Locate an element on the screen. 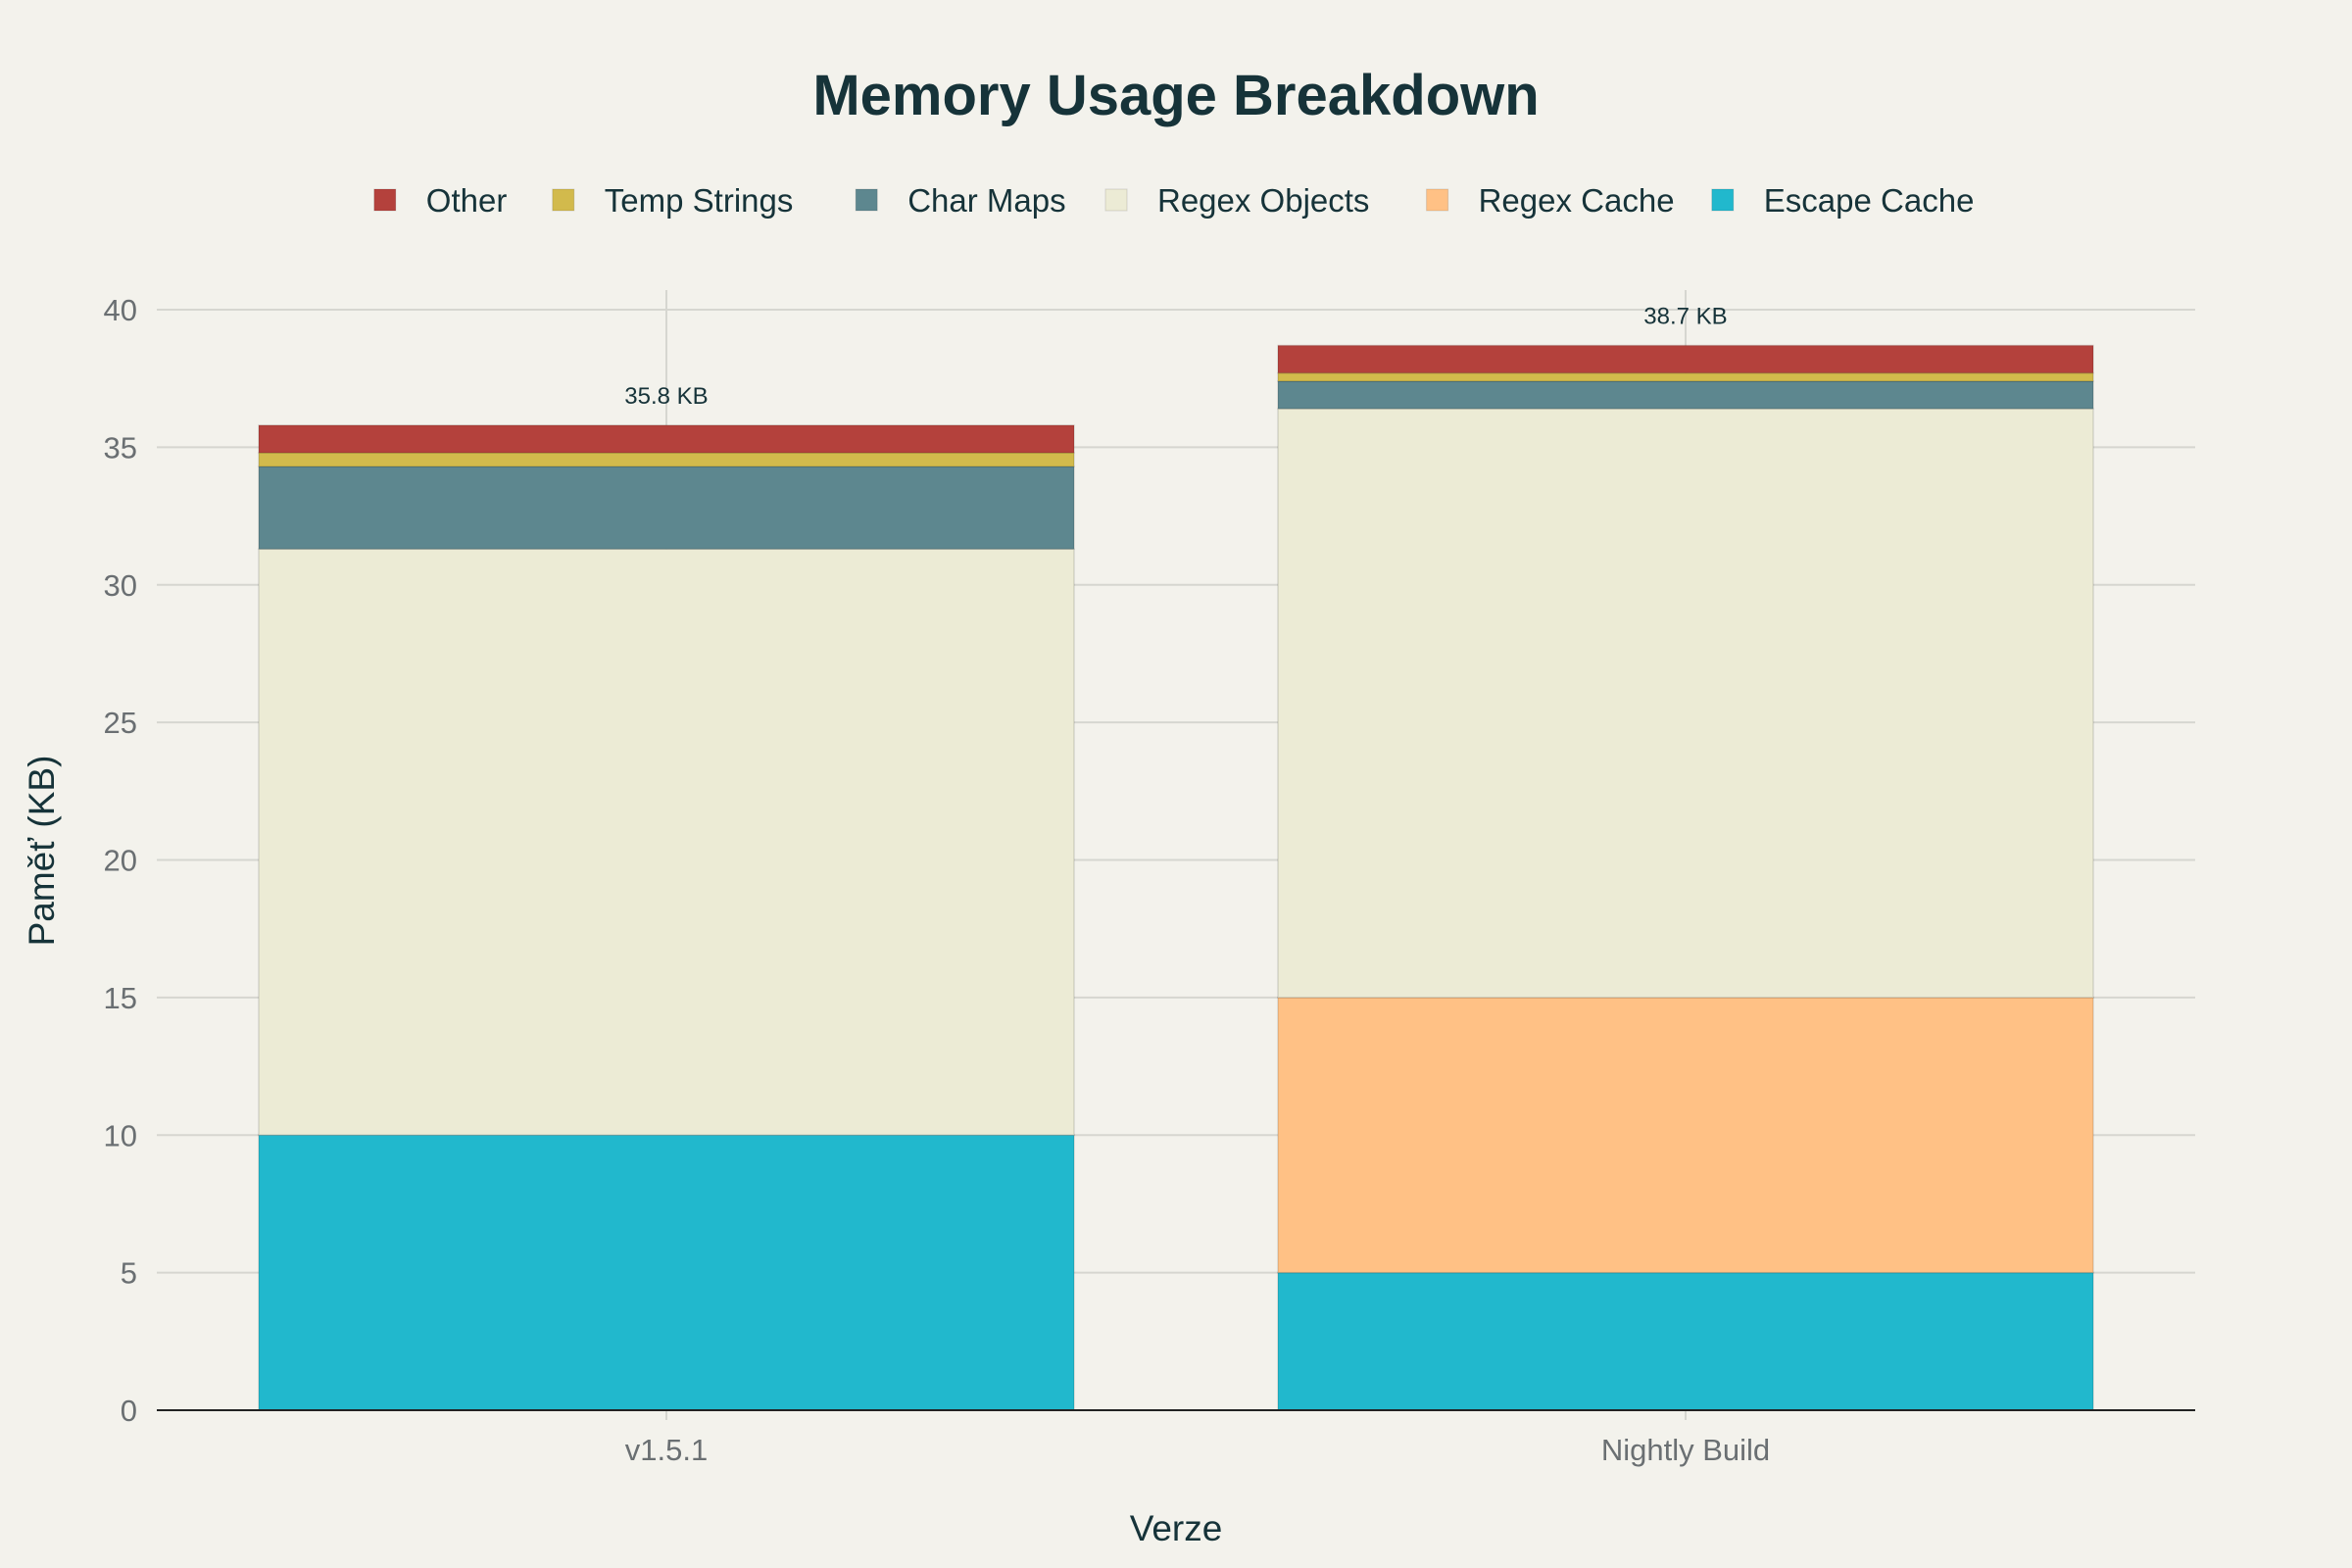 The width and height of the screenshot is (2352, 1568). bar-regex-cache-nightly-build is located at coordinates (1685, 1135).